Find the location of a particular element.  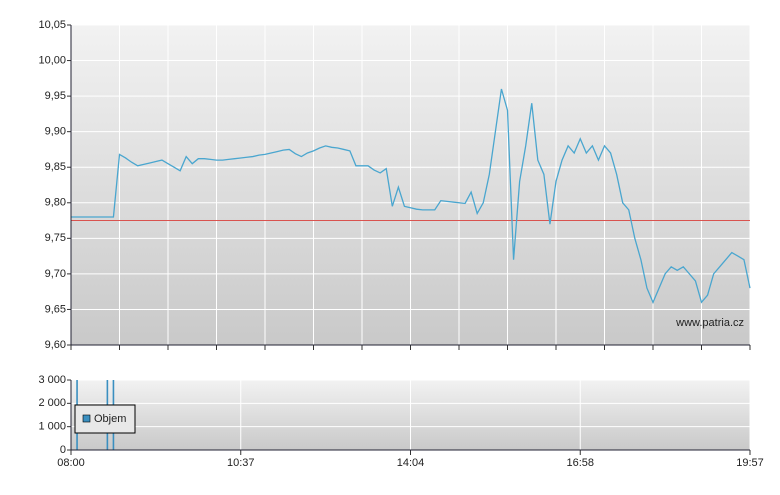

y-tick-label: 9,90 is located at coordinates (55, 132).